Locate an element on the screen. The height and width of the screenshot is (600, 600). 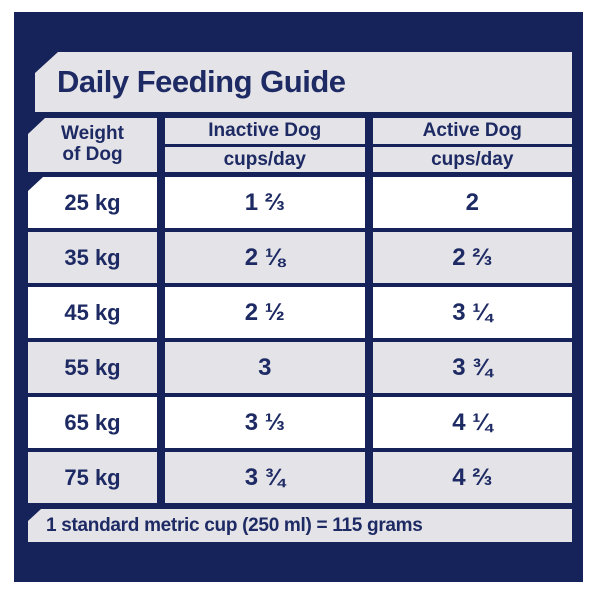
weight-cell: 25 kg is located at coordinates (92, 202).